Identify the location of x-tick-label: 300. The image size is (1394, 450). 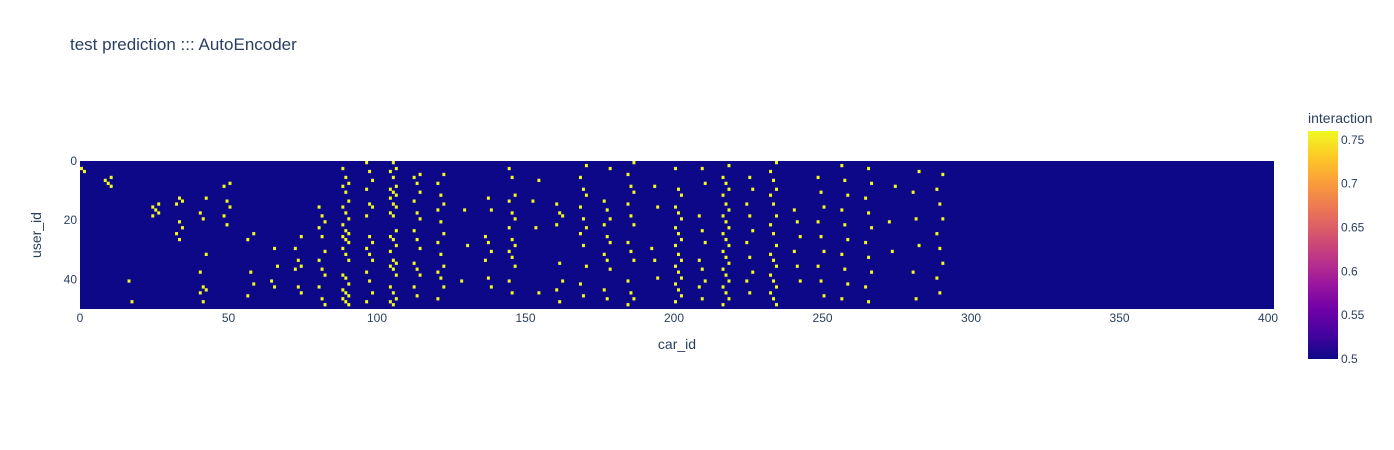
(971, 318).